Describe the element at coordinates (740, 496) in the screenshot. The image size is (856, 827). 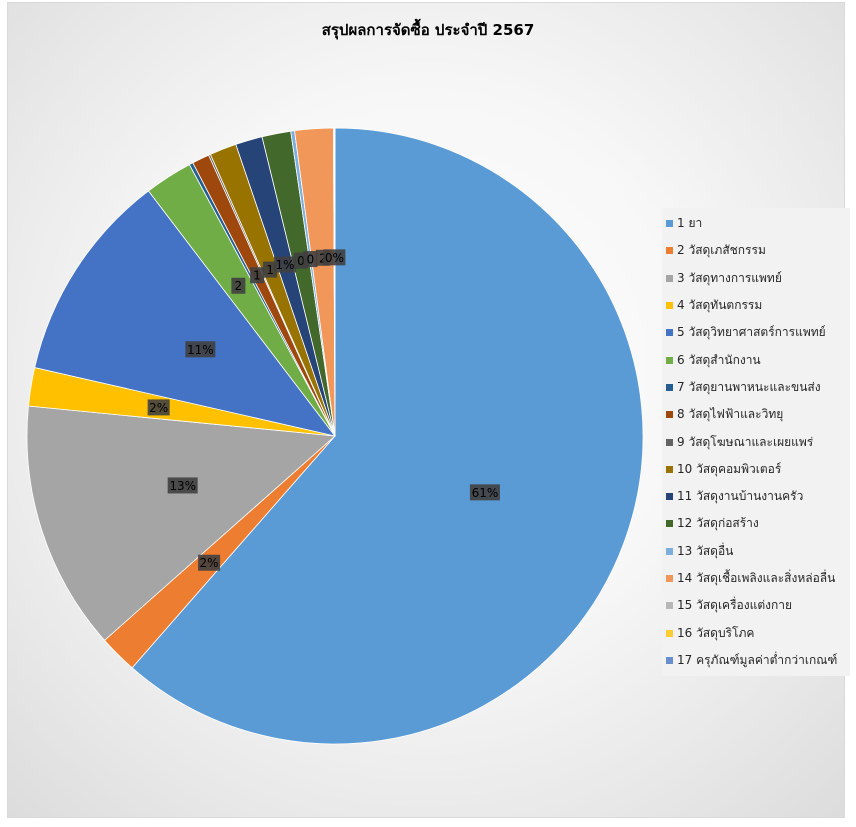
I see `legend-label-11: 11 วัสดุงานบ้านงานครัว` at that location.